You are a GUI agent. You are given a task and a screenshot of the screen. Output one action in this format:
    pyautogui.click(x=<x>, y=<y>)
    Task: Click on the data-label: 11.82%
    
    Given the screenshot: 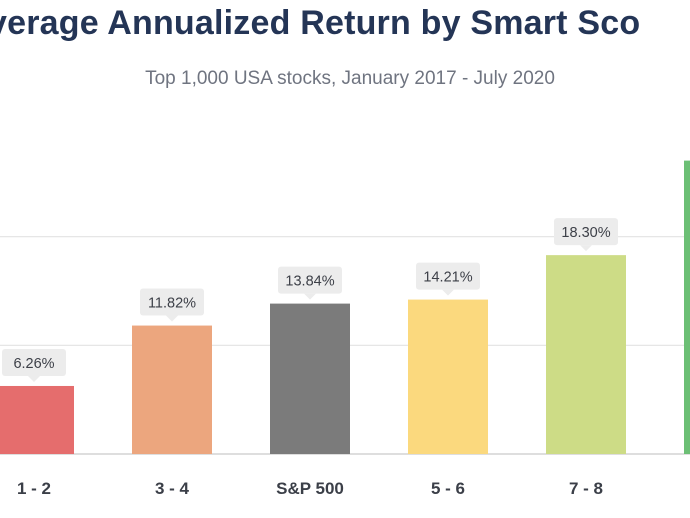 What is the action you would take?
    pyautogui.click(x=172, y=304)
    